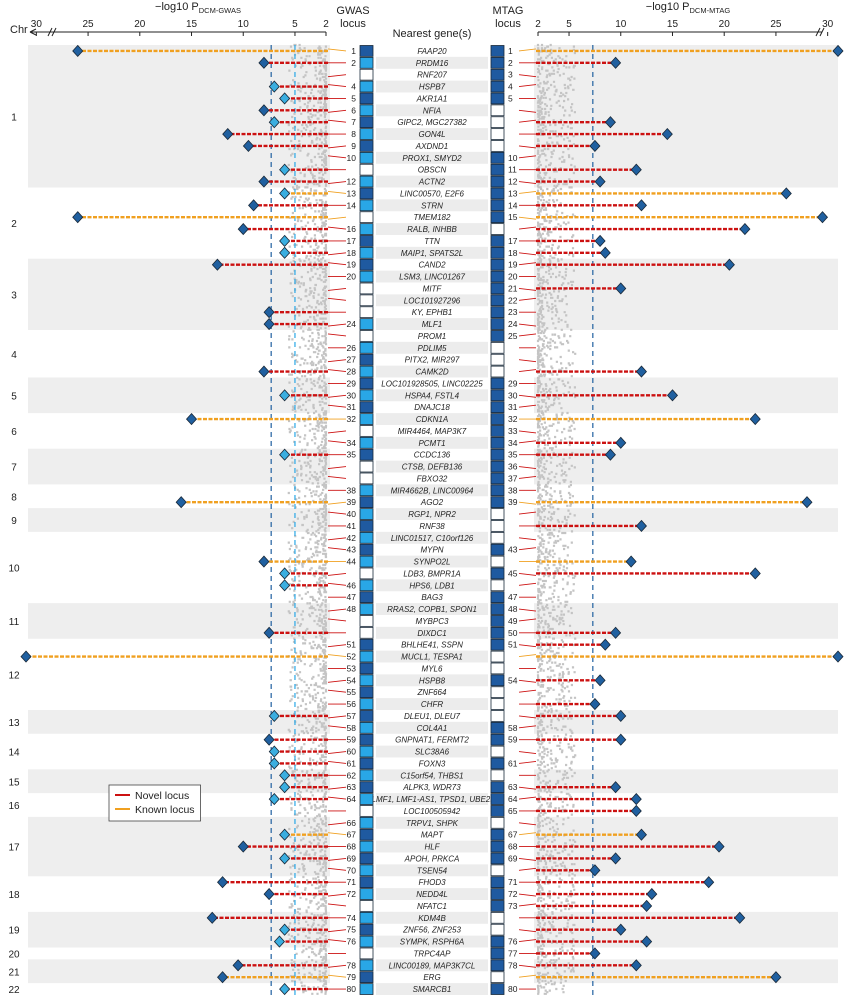 This screenshot has width=844, height=1000. I want to click on chr-label: 6, so click(14, 432).